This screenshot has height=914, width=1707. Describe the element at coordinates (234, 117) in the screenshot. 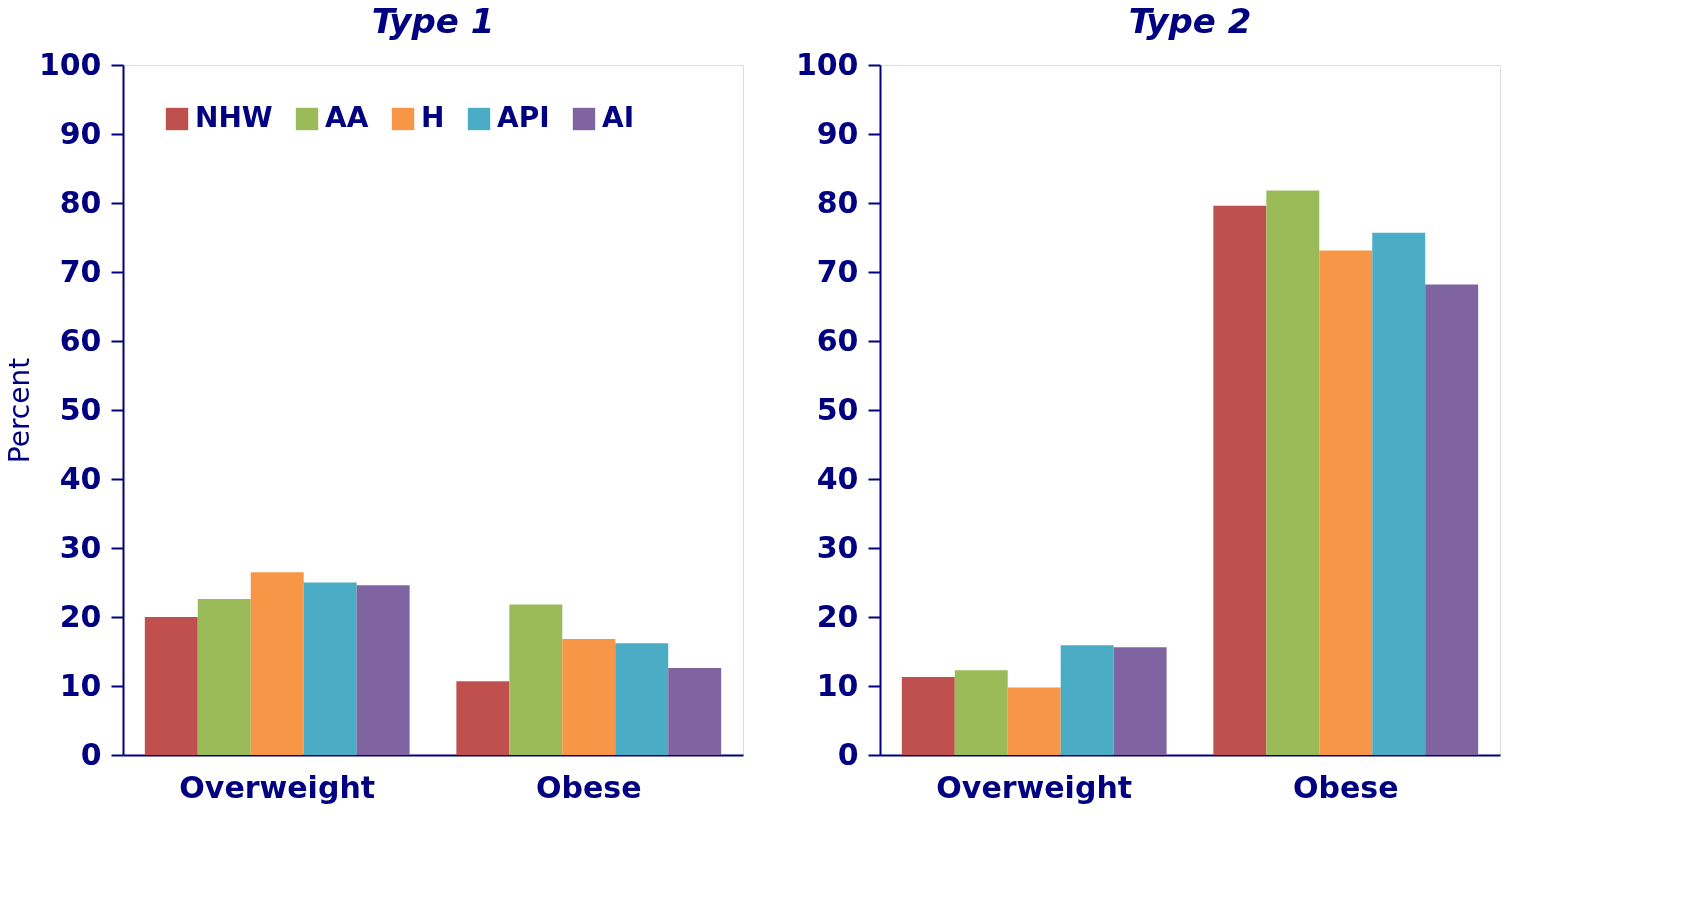

I see `legend-label: NHW` at that location.